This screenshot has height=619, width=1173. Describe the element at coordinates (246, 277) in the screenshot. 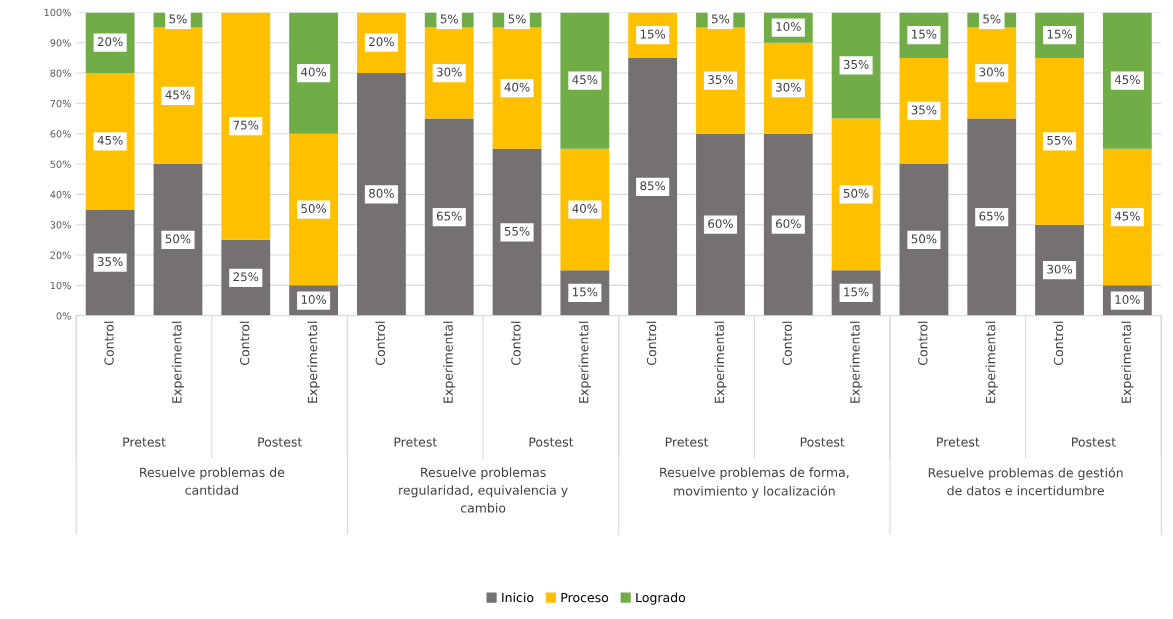

I see `data-label: 25%` at that location.